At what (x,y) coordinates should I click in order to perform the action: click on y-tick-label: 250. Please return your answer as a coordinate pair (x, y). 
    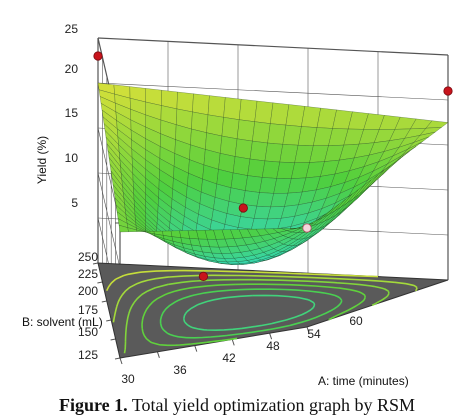
    Looking at the image, I should click on (88, 257).